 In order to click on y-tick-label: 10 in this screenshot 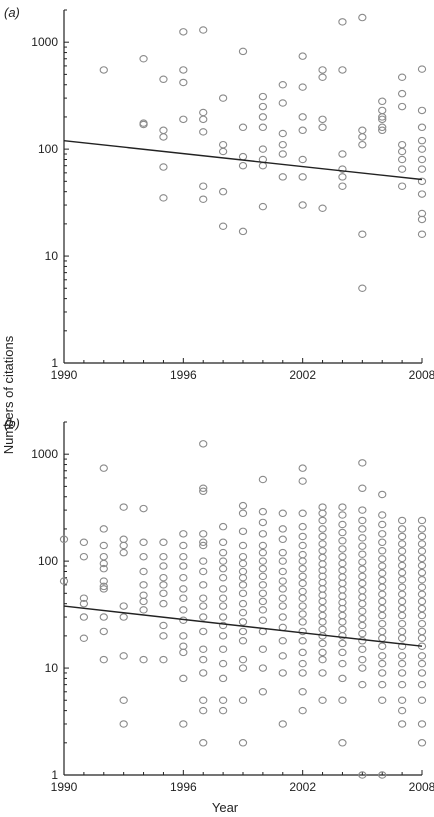, I will do `click(52, 256)`.